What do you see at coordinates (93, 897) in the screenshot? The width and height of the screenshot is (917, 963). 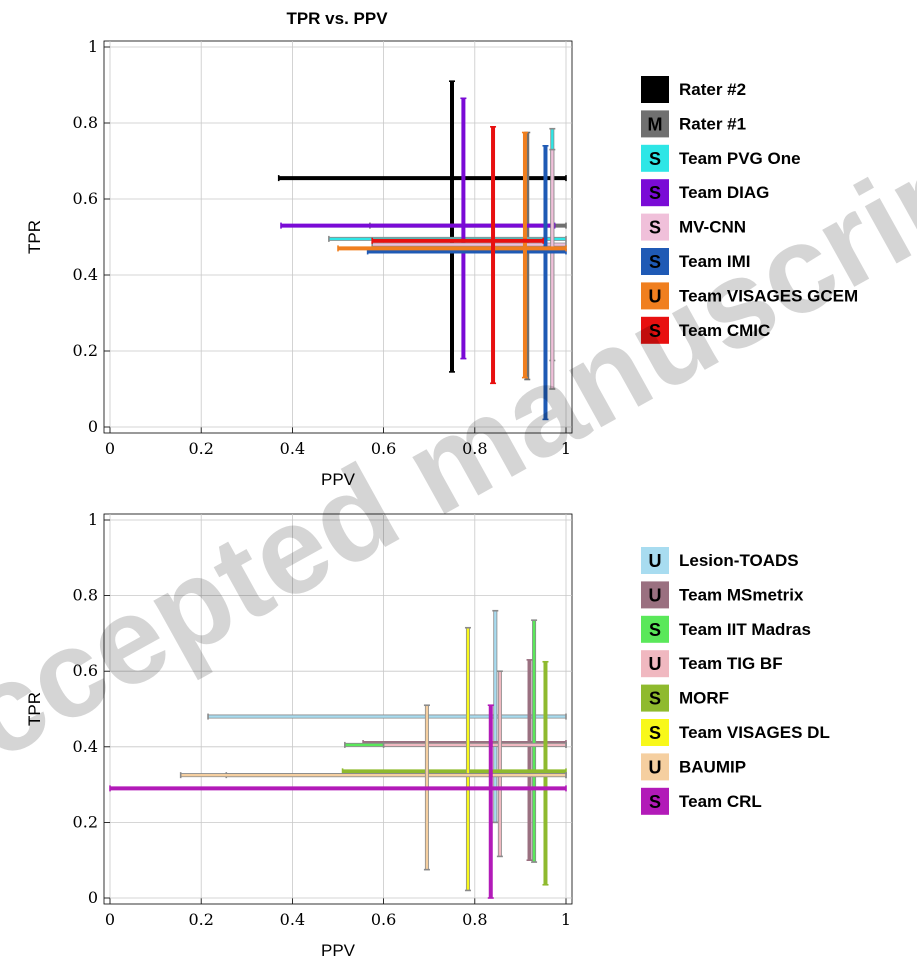 I see `y-tick-label: 0` at bounding box center [93, 897].